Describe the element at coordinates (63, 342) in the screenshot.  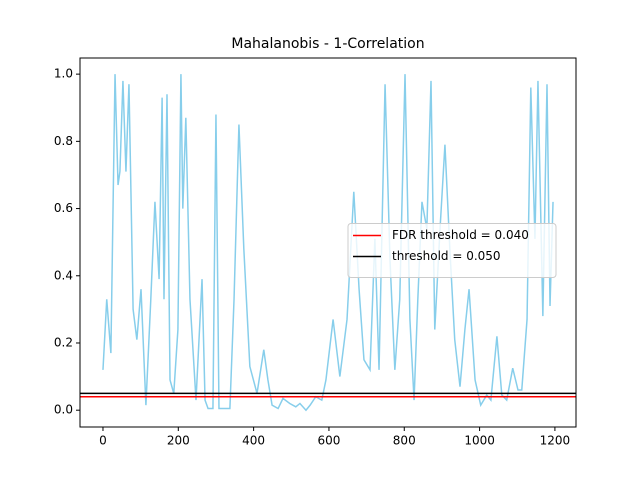
I see `y-tick-label: 0.2` at that location.